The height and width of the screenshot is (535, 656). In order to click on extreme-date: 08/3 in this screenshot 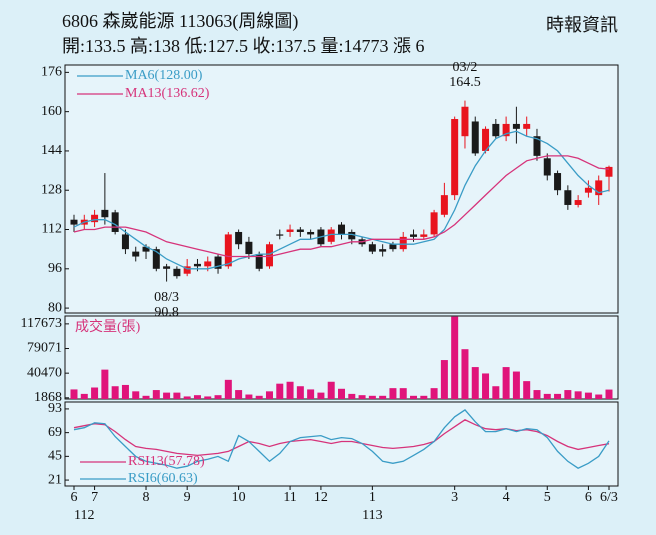, I will do `click(166, 297)`.